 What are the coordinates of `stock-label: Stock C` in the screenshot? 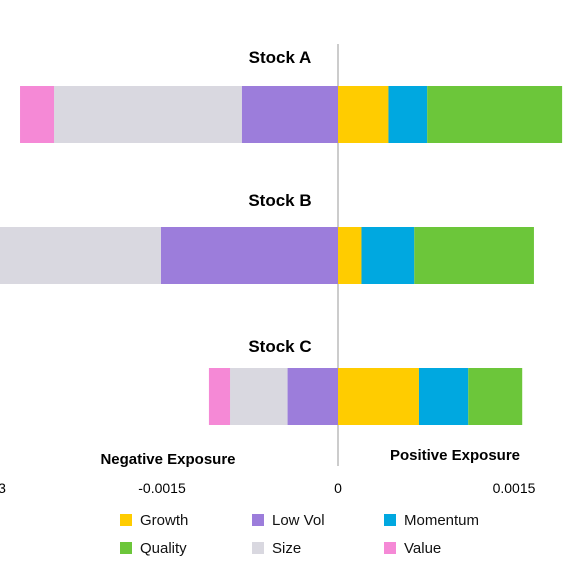 It's located at (279, 346).